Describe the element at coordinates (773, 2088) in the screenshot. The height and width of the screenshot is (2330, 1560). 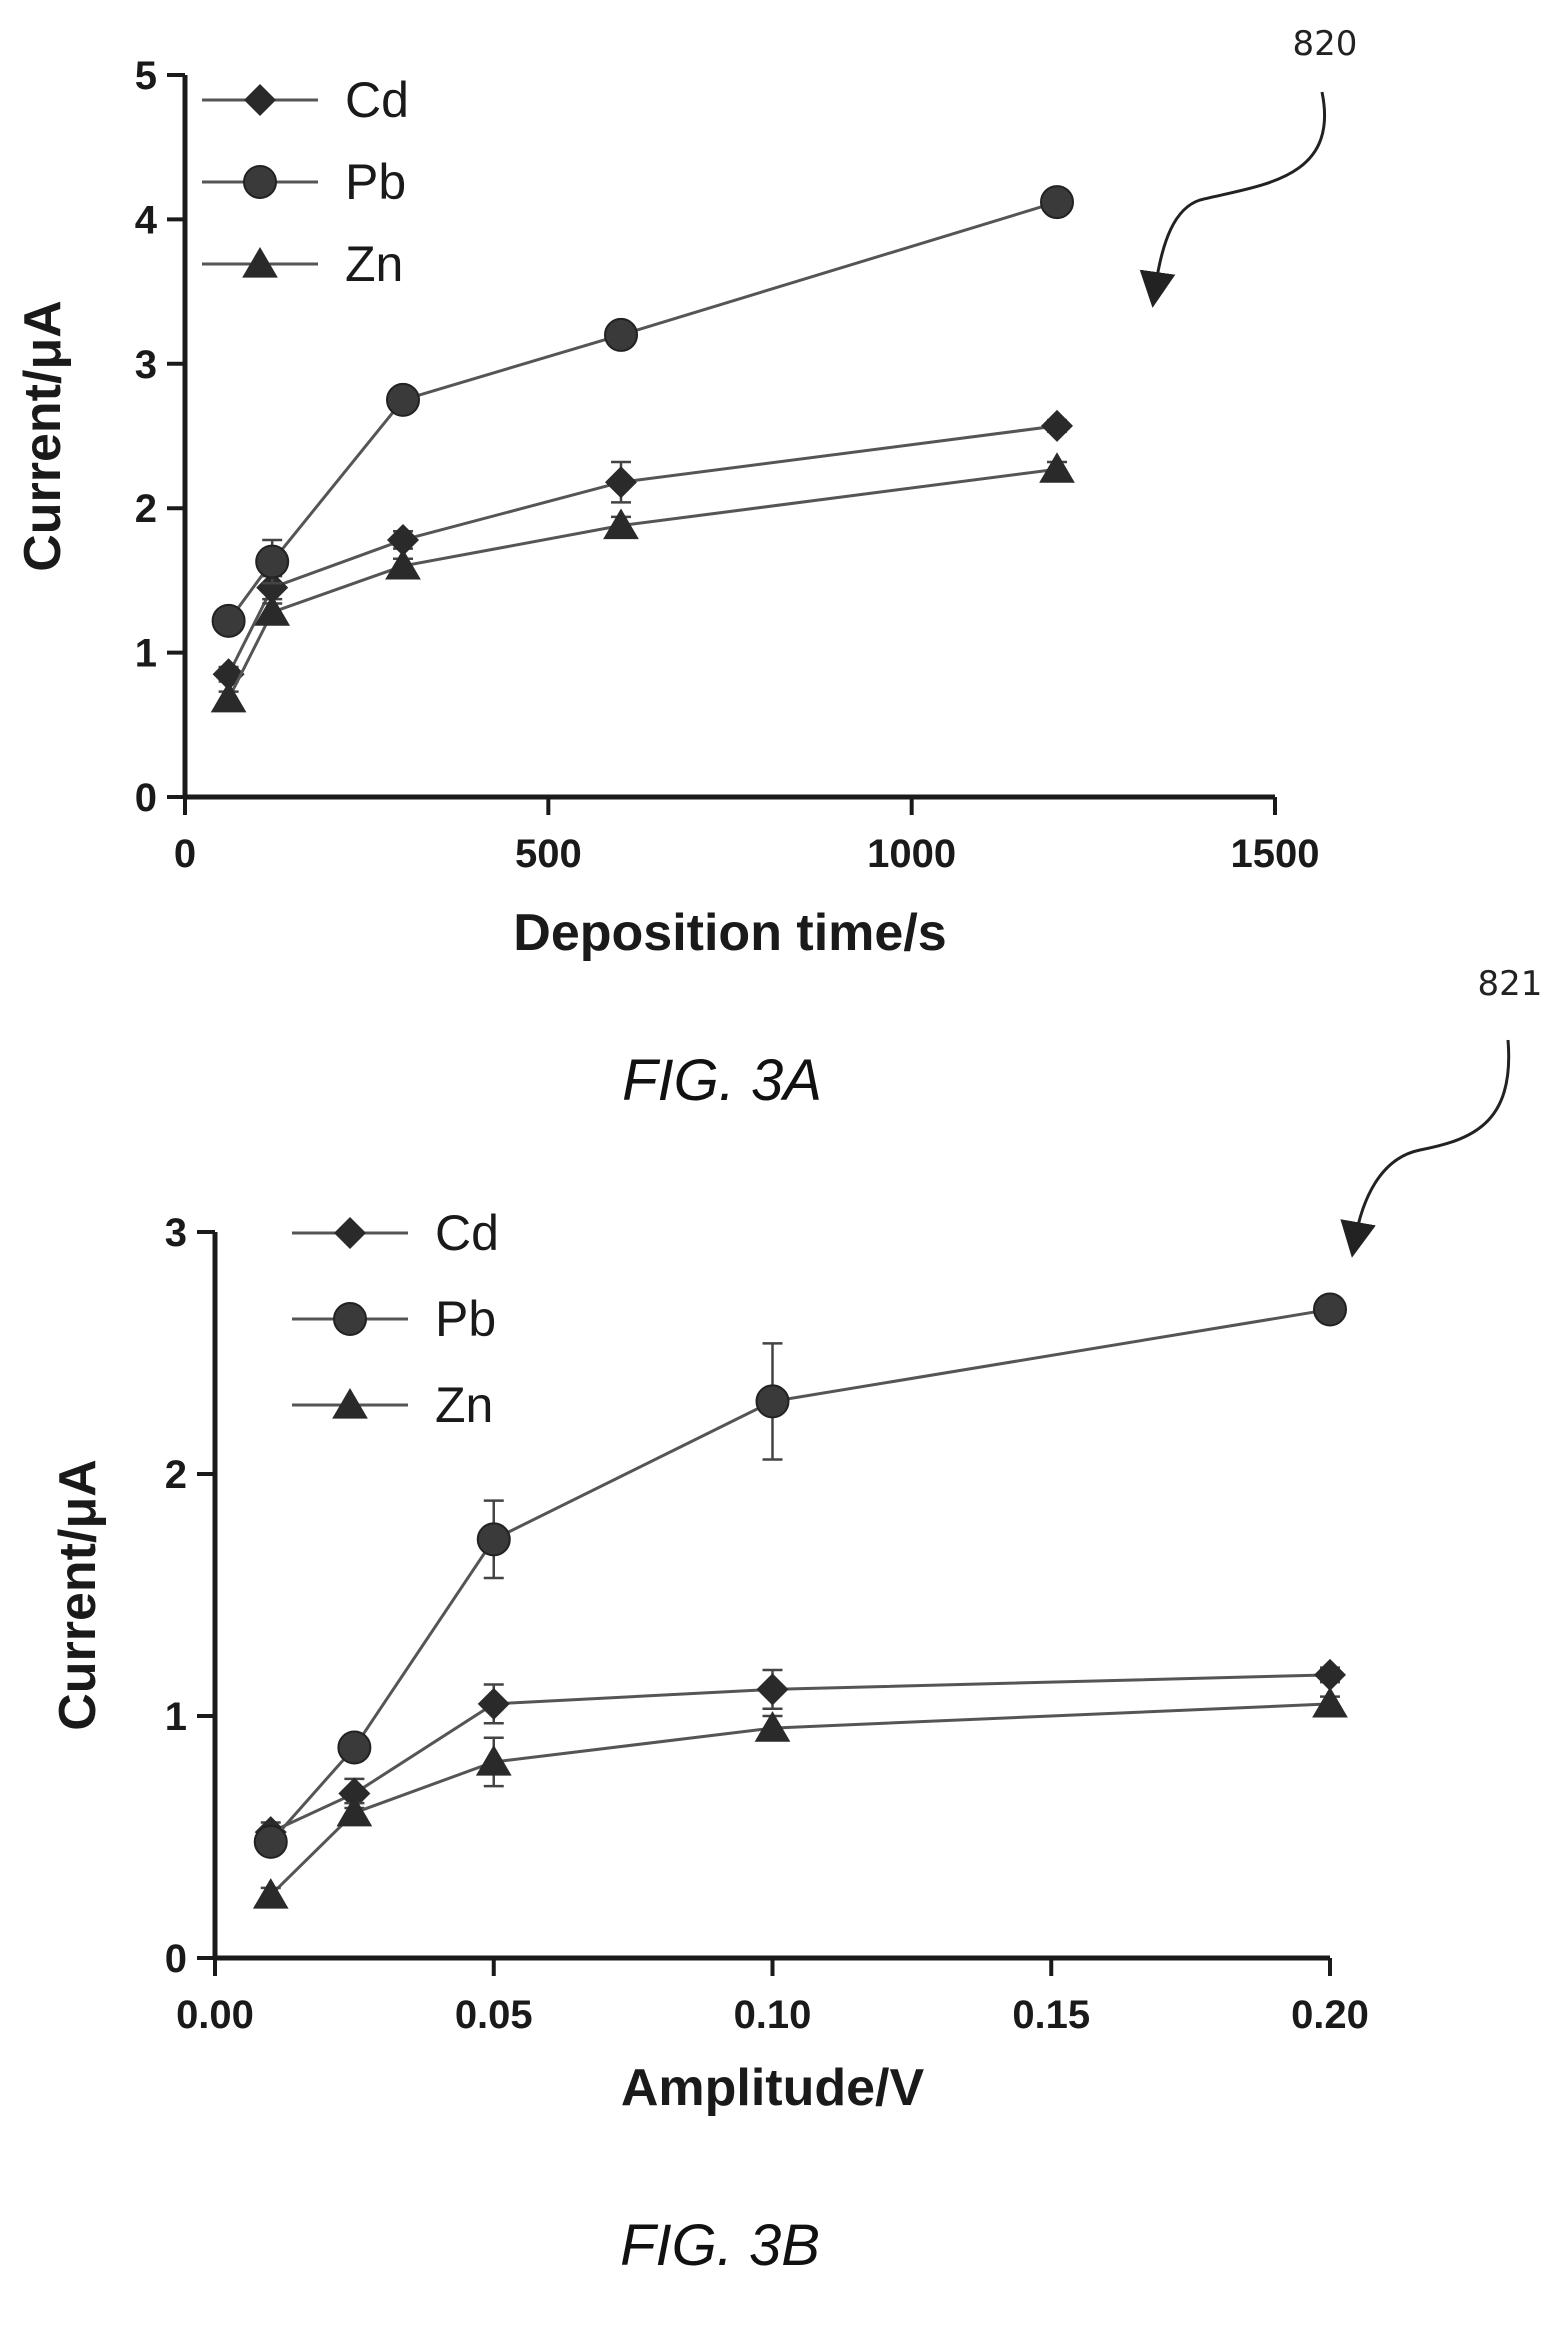
I see `x-axis-label: Amplitude/V` at that location.